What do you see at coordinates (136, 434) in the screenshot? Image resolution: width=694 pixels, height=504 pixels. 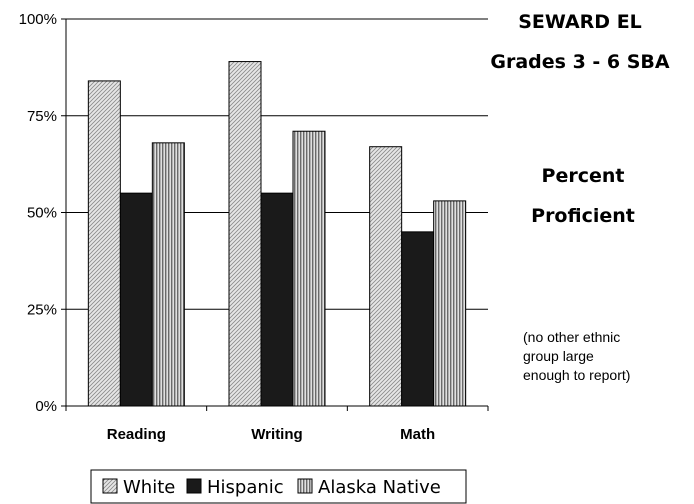 I see `category-label-reading: Reading` at bounding box center [136, 434].